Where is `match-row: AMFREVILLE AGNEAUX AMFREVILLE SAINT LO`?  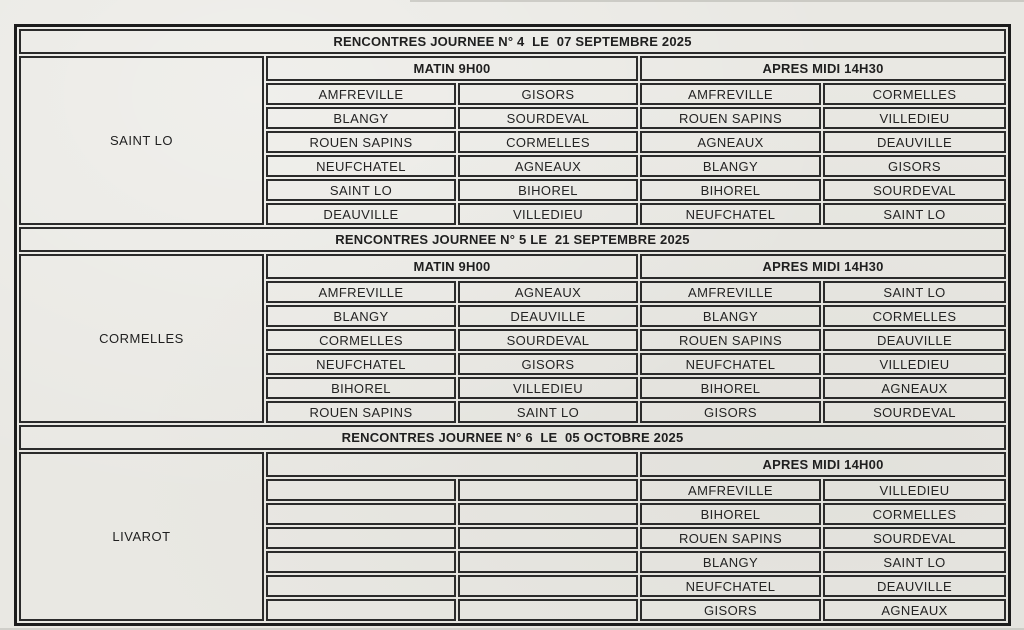 match-row: AMFREVILLE AGNEAUX AMFREVILLE SAINT LO is located at coordinates (513, 292).